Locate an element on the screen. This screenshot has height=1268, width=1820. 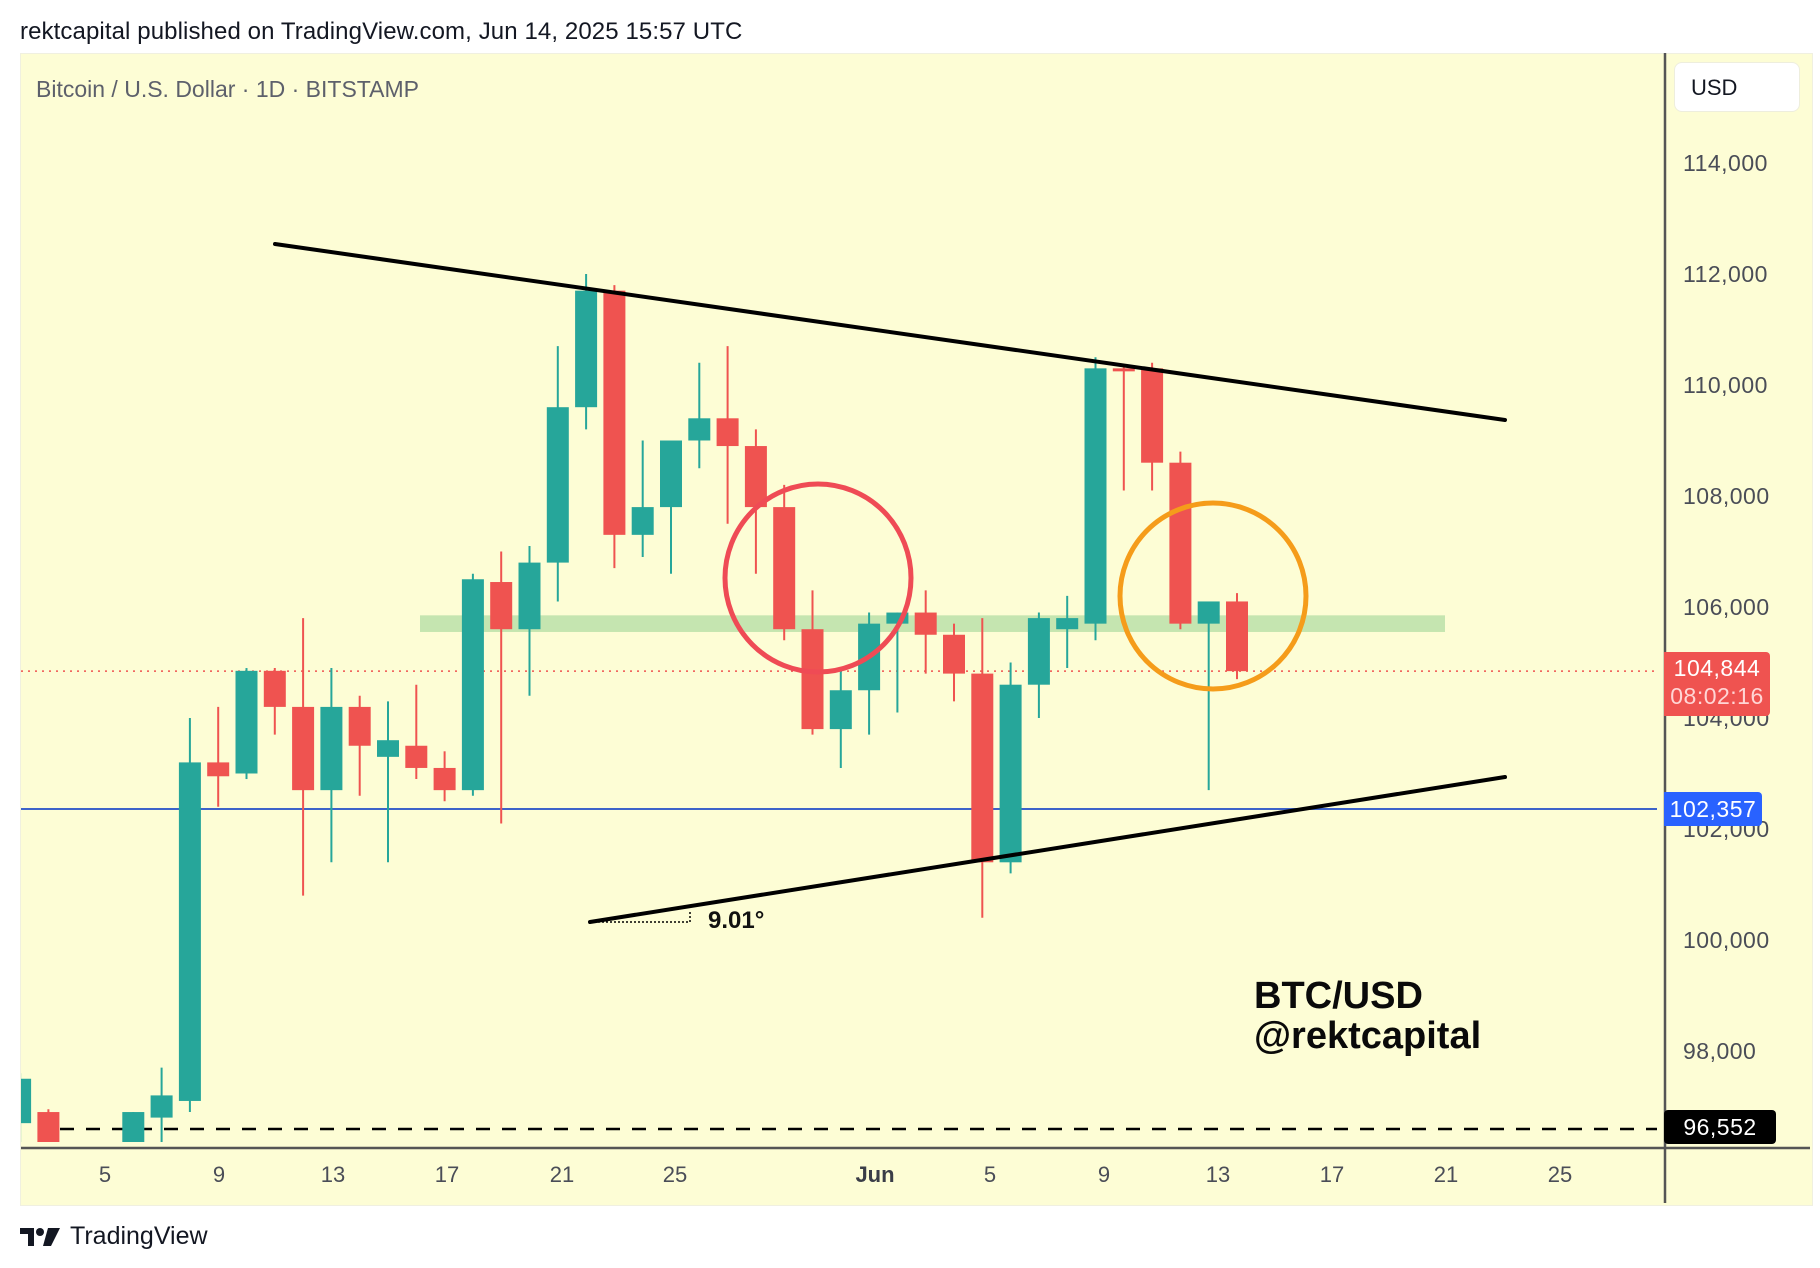
time-tick: Jun is located at coordinates (875, 1174).